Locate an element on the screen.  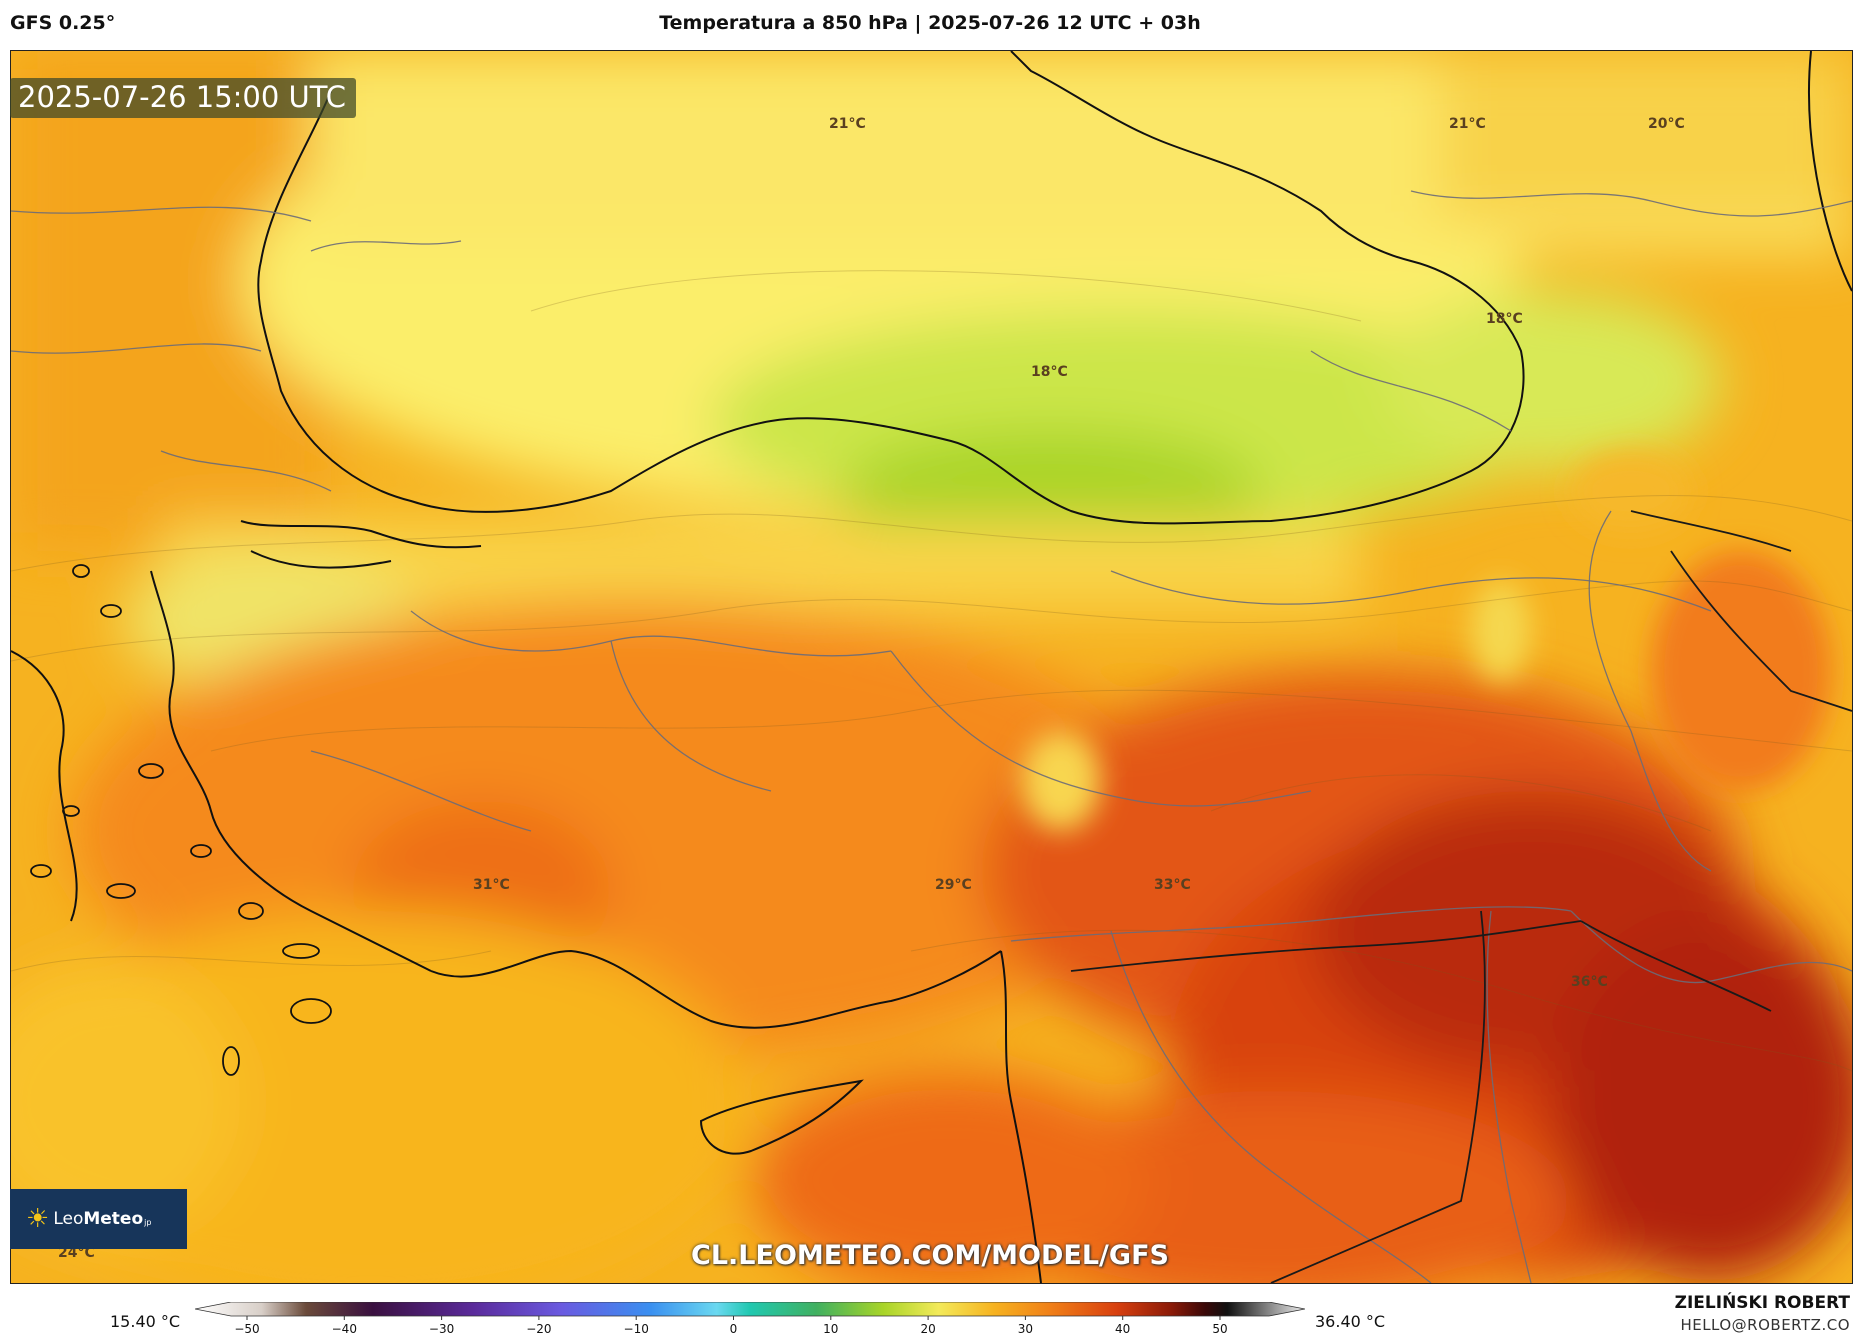
sun-icon: ☀ is located at coordinates (38, 1219).